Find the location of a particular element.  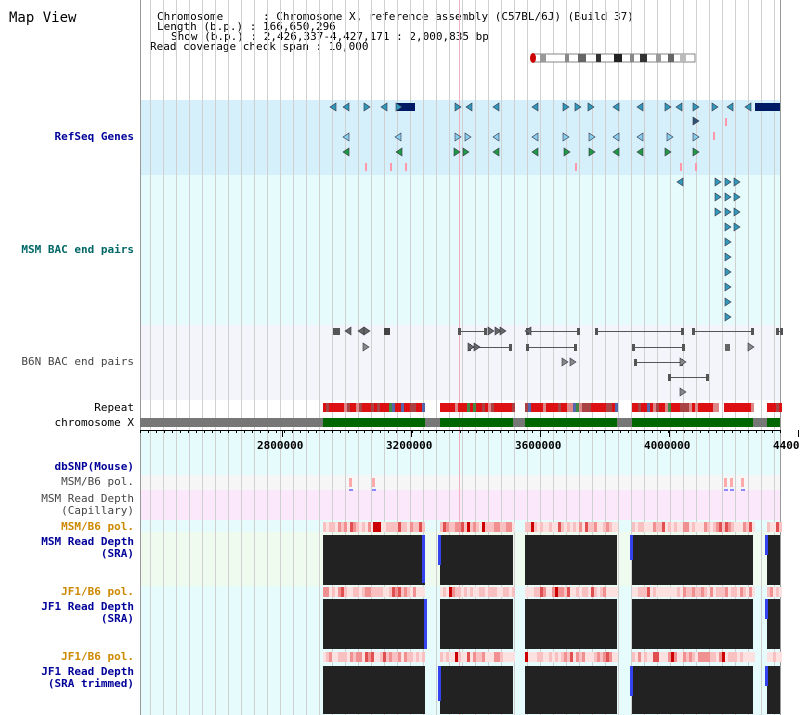

track-label-chromosome: chromosome X is located at coordinates (94, 422).